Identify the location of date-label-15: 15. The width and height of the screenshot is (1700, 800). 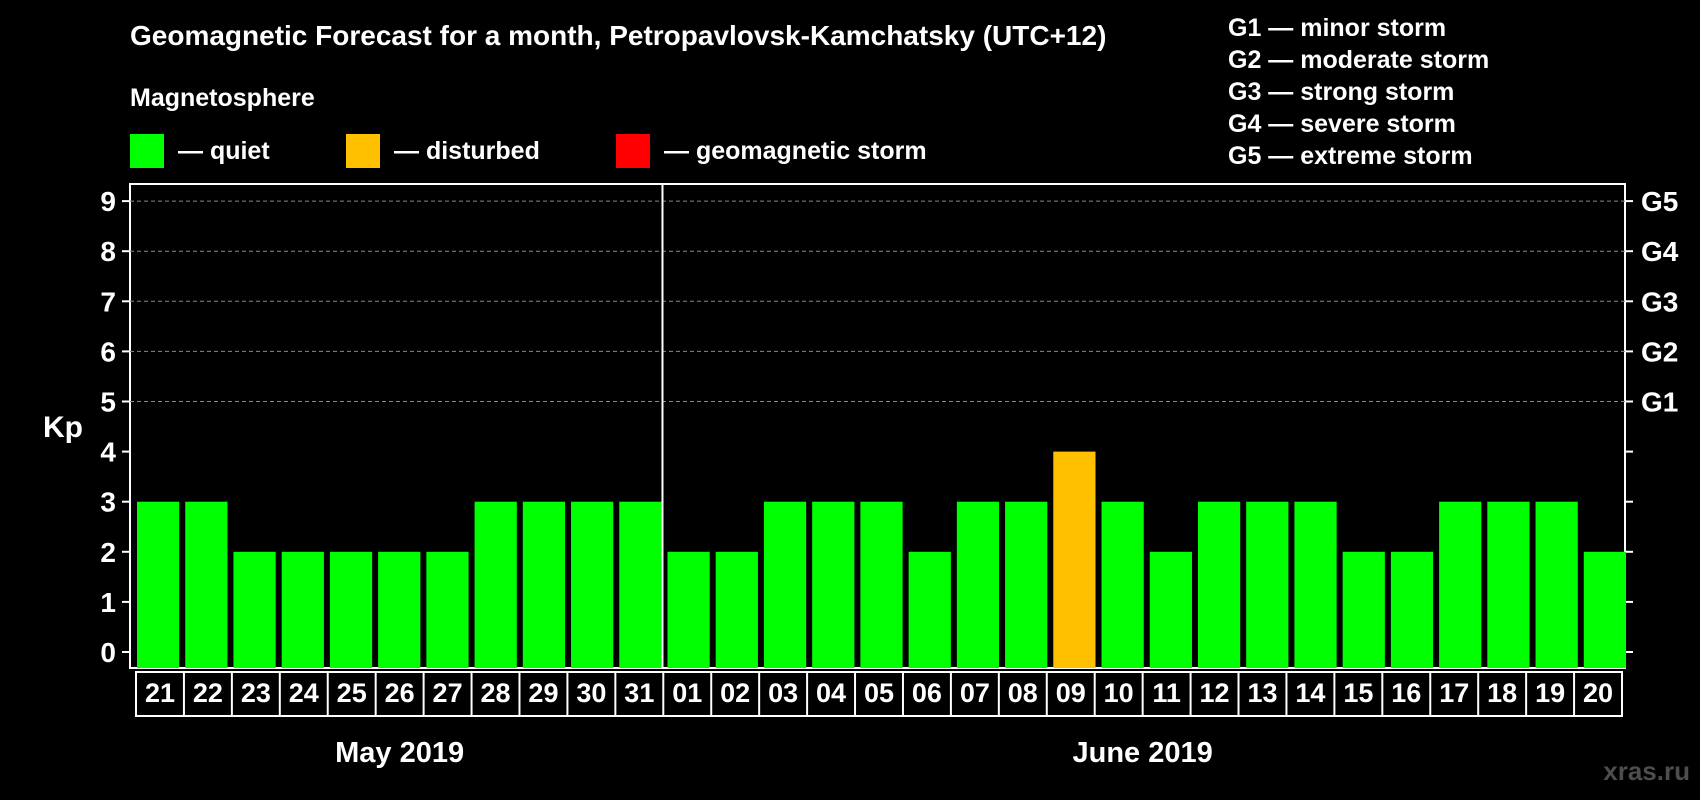
(1358, 693).